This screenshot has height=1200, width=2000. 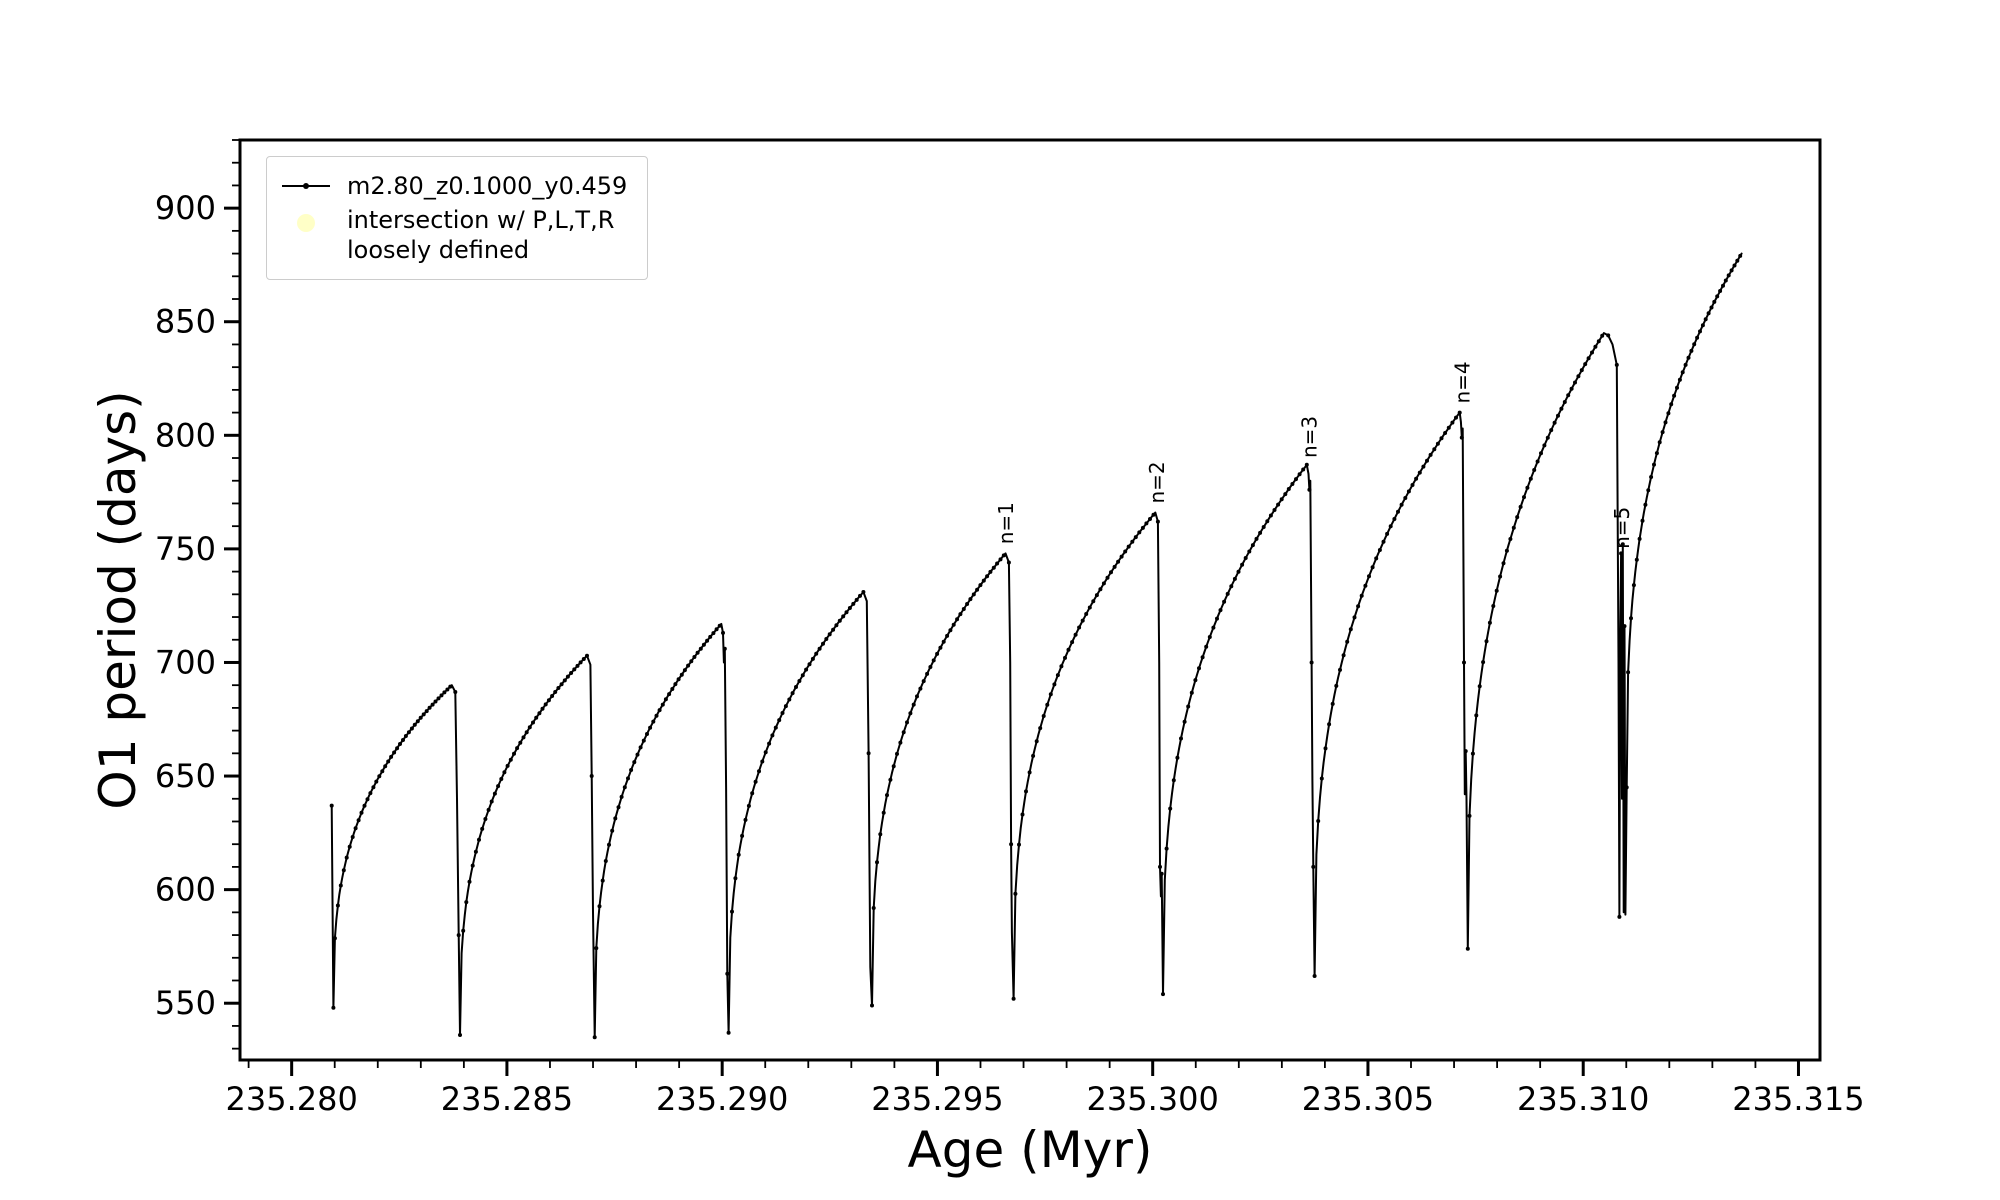 What do you see at coordinates (481, 235) in the screenshot?
I see `legend-intersection-label: intersection w/ P,L,T,R loosely defined` at bounding box center [481, 235].